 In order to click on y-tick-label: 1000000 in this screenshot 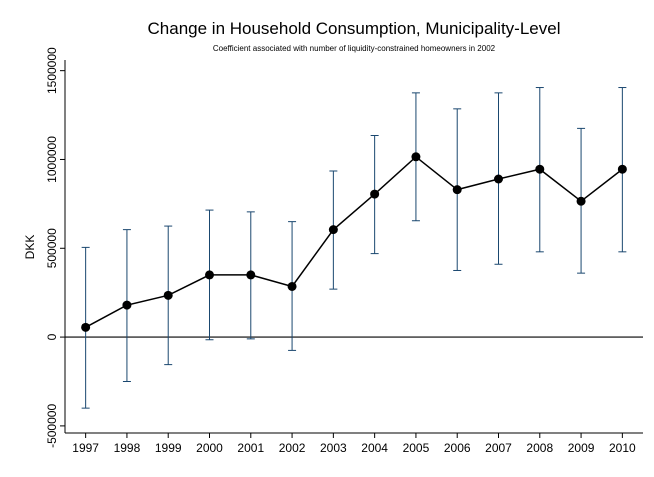, I will do `click(52, 159)`.